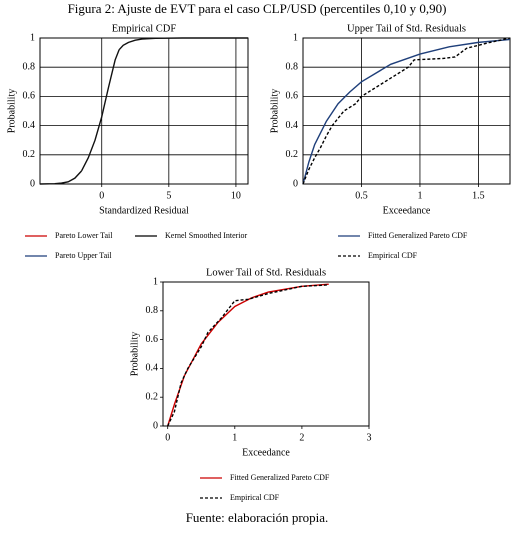 The width and height of the screenshot is (514, 533). What do you see at coordinates (266, 272) in the screenshot?
I see `chart-title: Lower Tail of Std. Residuals` at bounding box center [266, 272].